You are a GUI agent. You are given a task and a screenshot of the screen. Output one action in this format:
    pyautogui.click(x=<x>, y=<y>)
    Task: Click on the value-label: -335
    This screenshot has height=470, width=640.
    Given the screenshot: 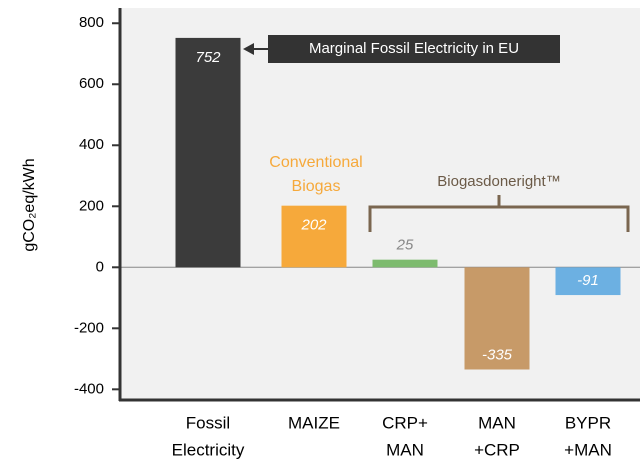 What is the action you would take?
    pyautogui.click(x=497, y=354)
    